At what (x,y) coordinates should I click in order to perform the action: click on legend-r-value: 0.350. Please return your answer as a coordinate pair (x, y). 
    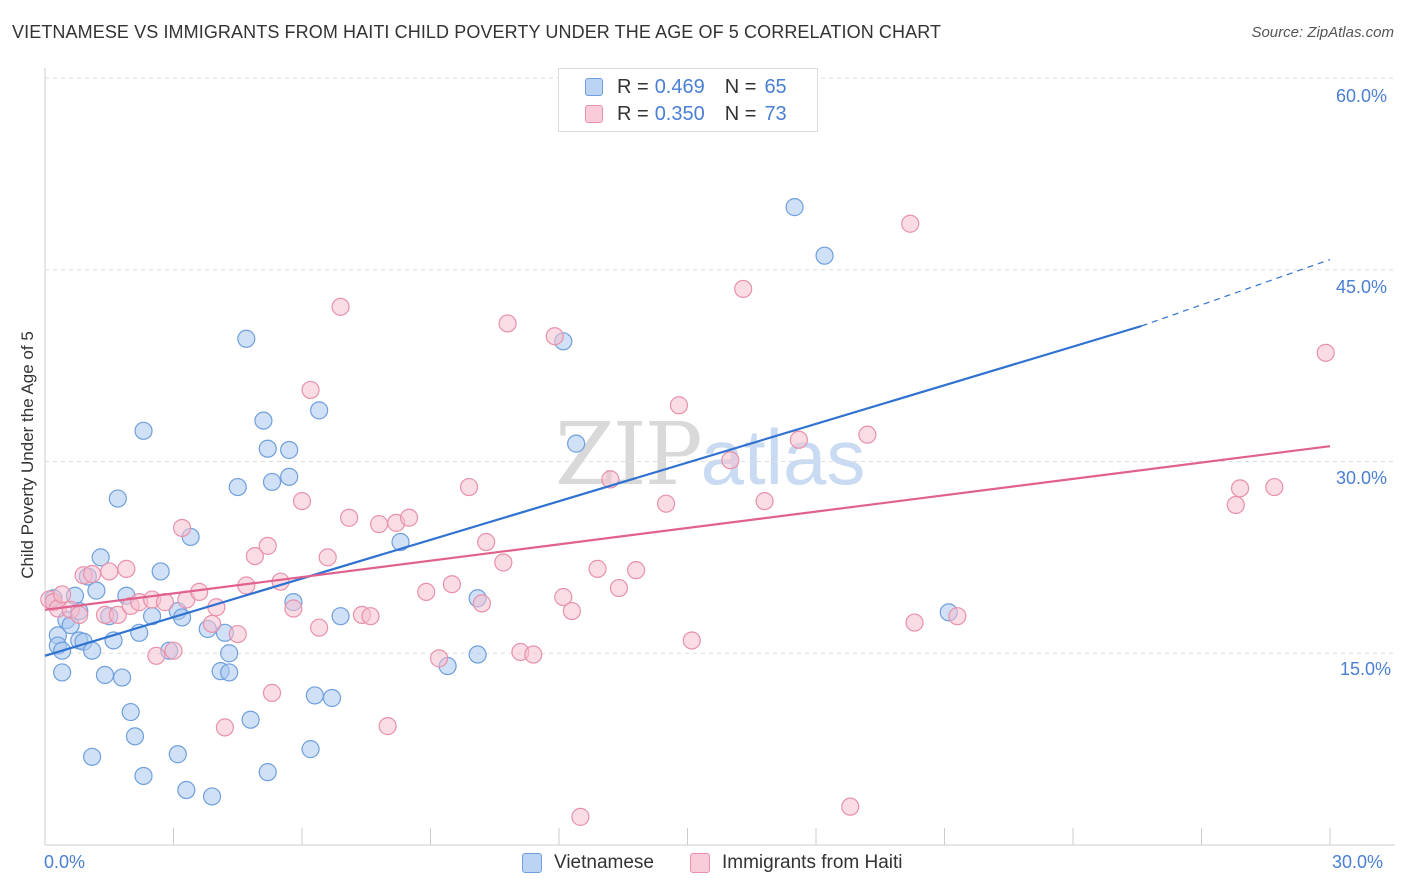
    Looking at the image, I should click on (679, 113).